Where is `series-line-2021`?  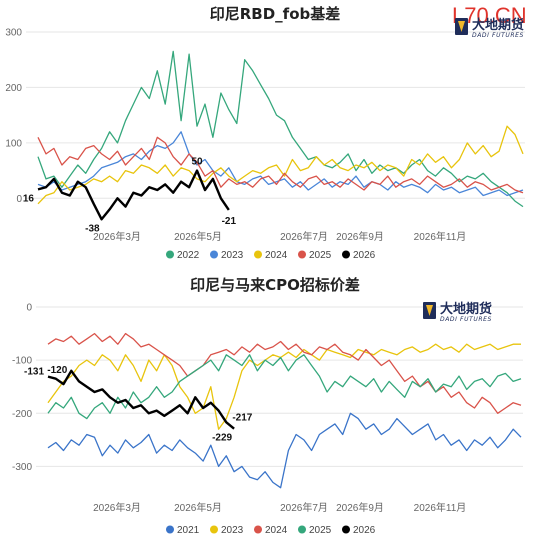
series-line-2021 is located at coordinates (284, 450).